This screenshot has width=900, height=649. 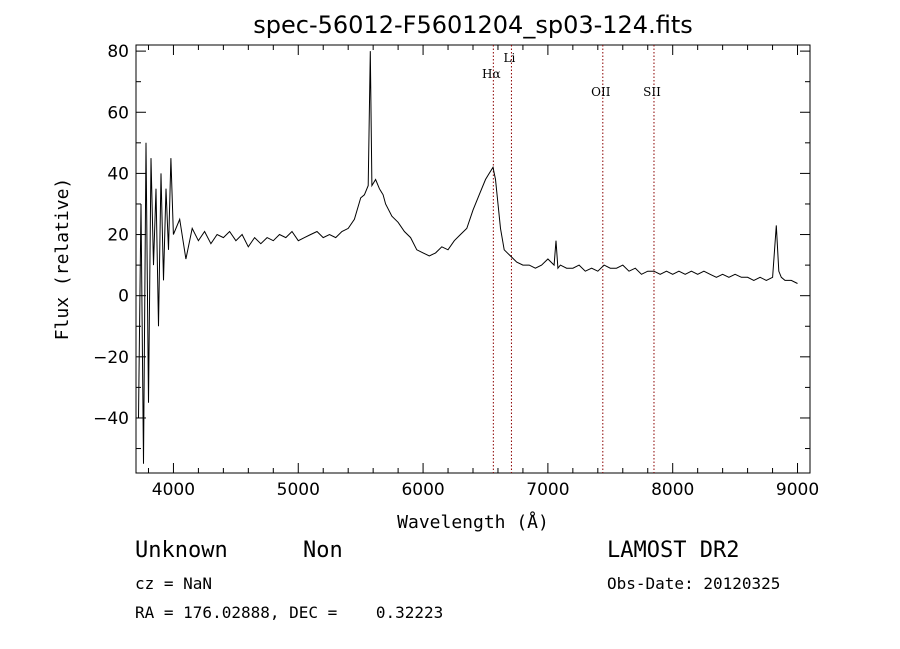 I want to click on y-tick-label: −20, so click(x=111, y=358).